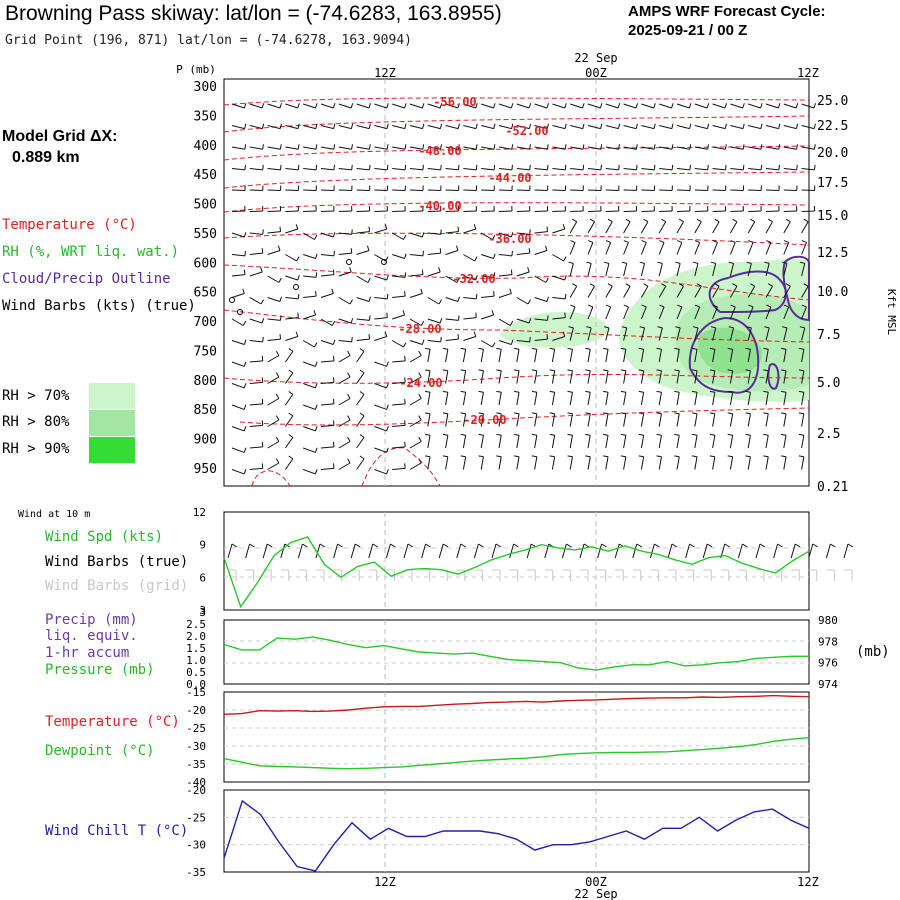 The image size is (900, 900). I want to click on rh90-swatch, so click(112, 450).